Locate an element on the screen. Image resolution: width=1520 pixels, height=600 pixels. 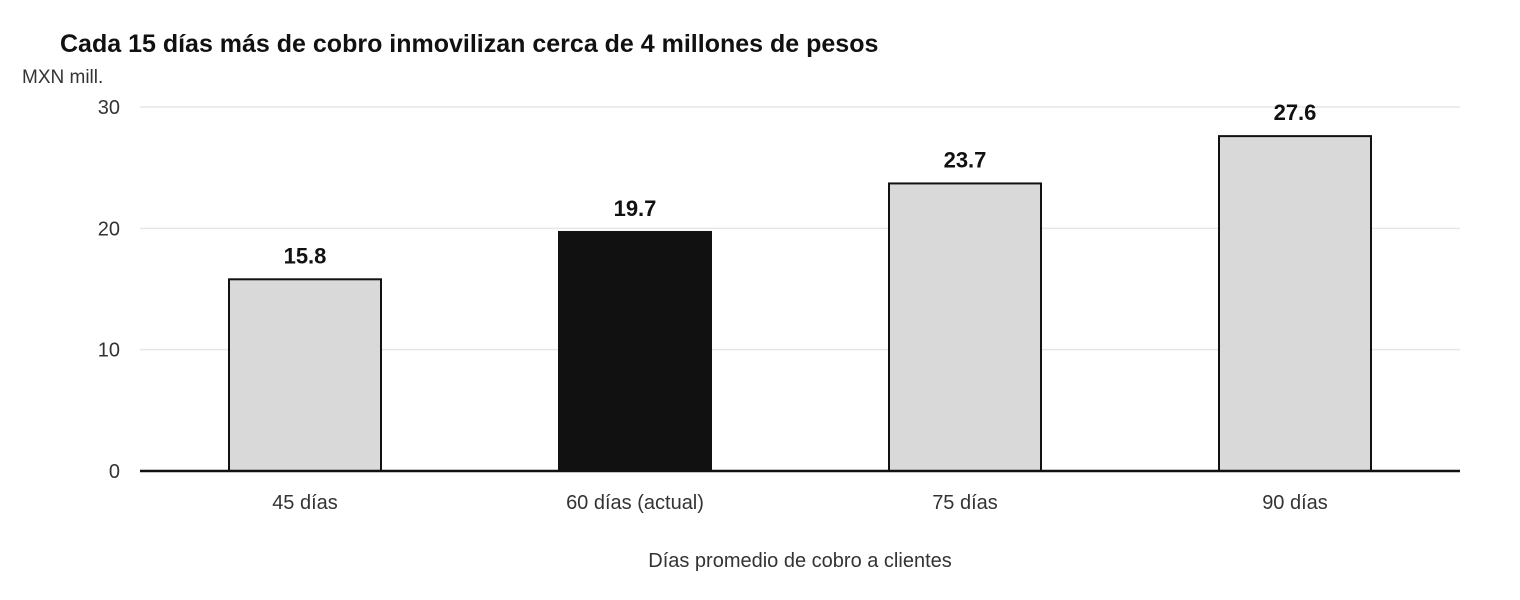
x-axis-title: Días promedio de cobro a clientes is located at coordinates (800, 561).